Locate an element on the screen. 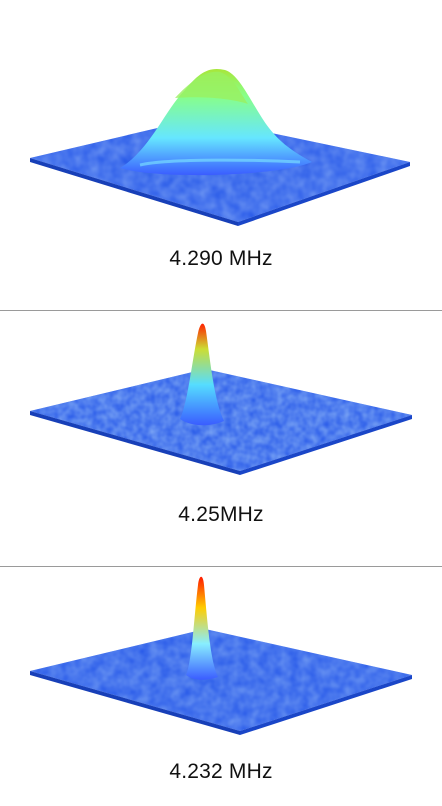 Image resolution: width=442 pixels, height=806 pixels. frequency-label: 4.232 MHz is located at coordinates (221, 771).